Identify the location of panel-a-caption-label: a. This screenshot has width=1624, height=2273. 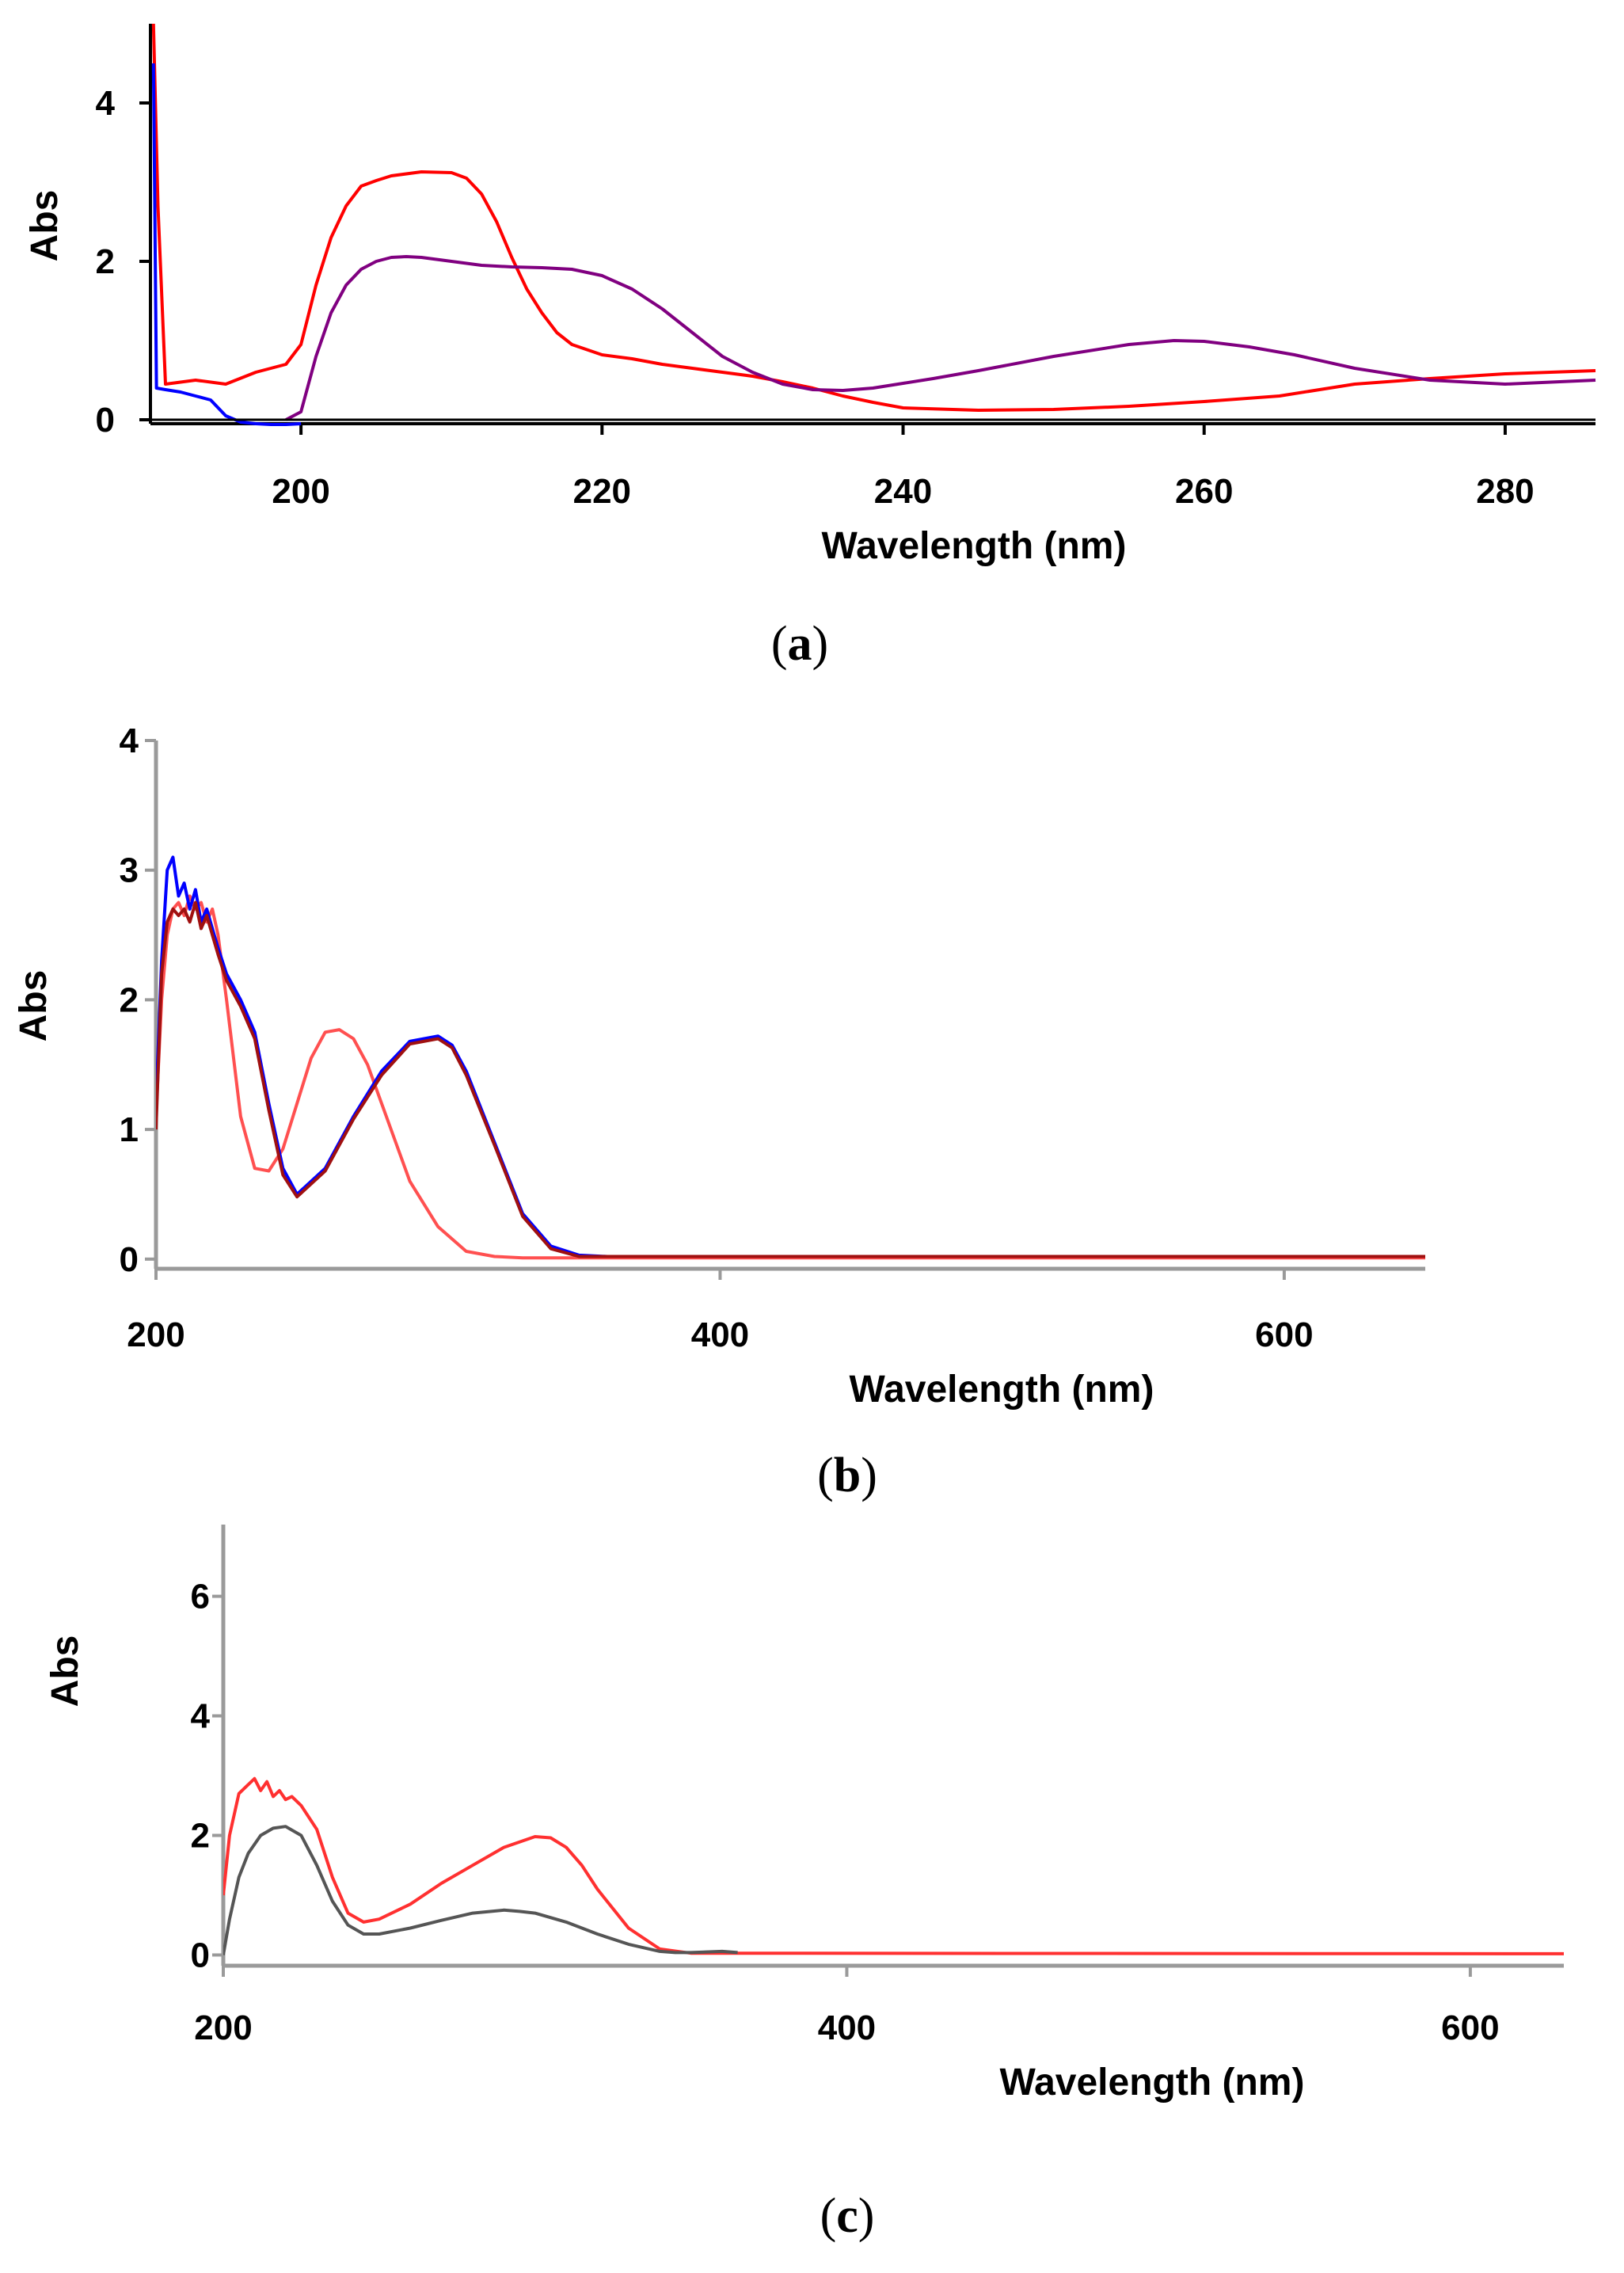
(800, 644).